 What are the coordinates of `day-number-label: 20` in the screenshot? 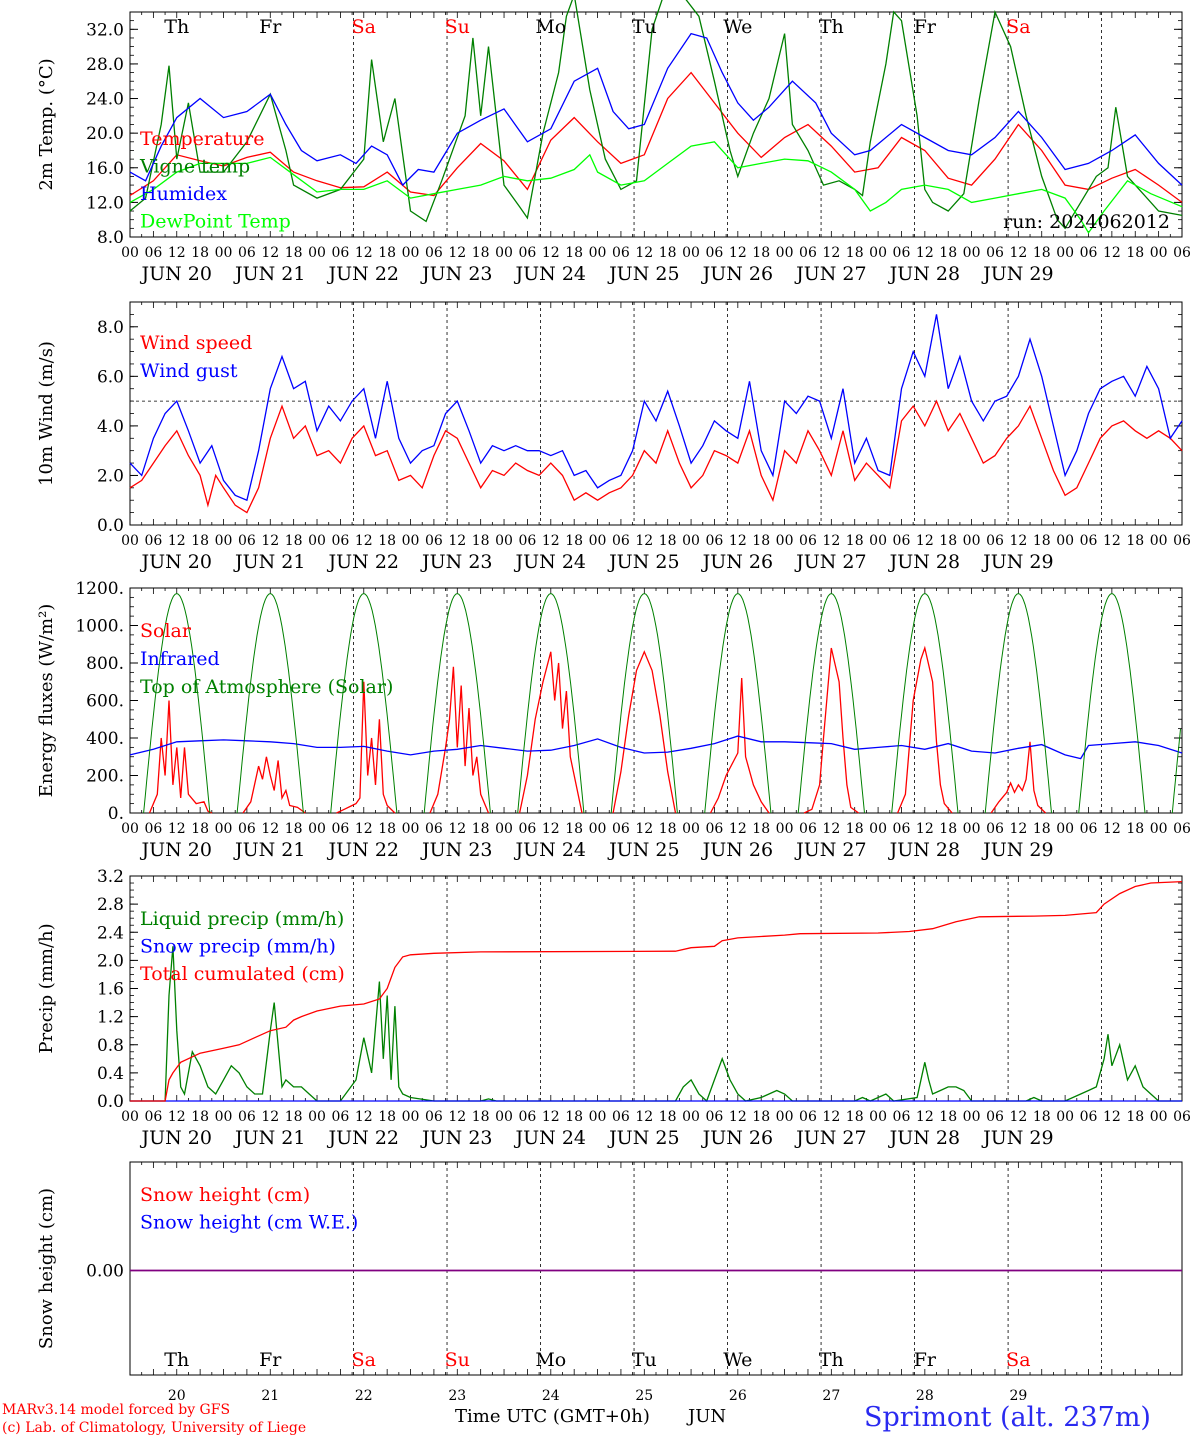 It's located at (177, 1396).